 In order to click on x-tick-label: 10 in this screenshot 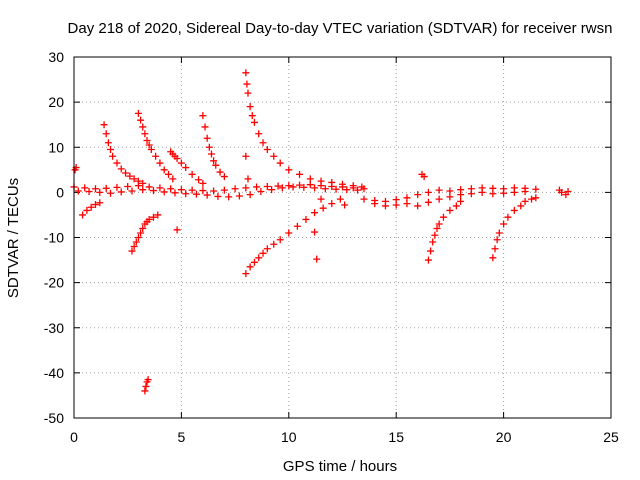, I will do `click(289, 437)`.